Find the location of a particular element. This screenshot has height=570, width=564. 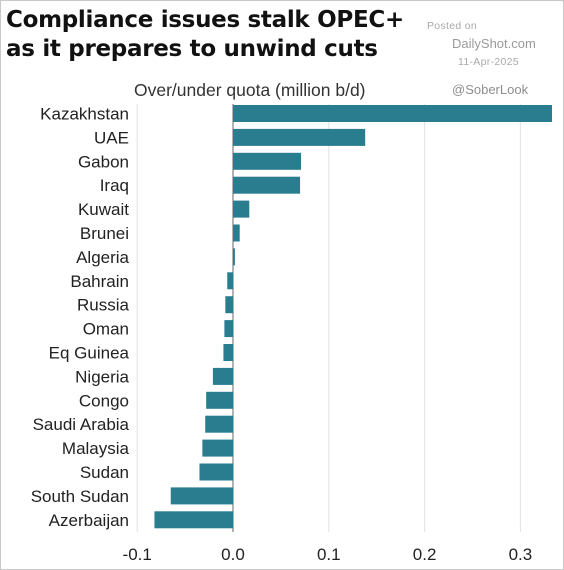

bar-kuwait is located at coordinates (241, 209).